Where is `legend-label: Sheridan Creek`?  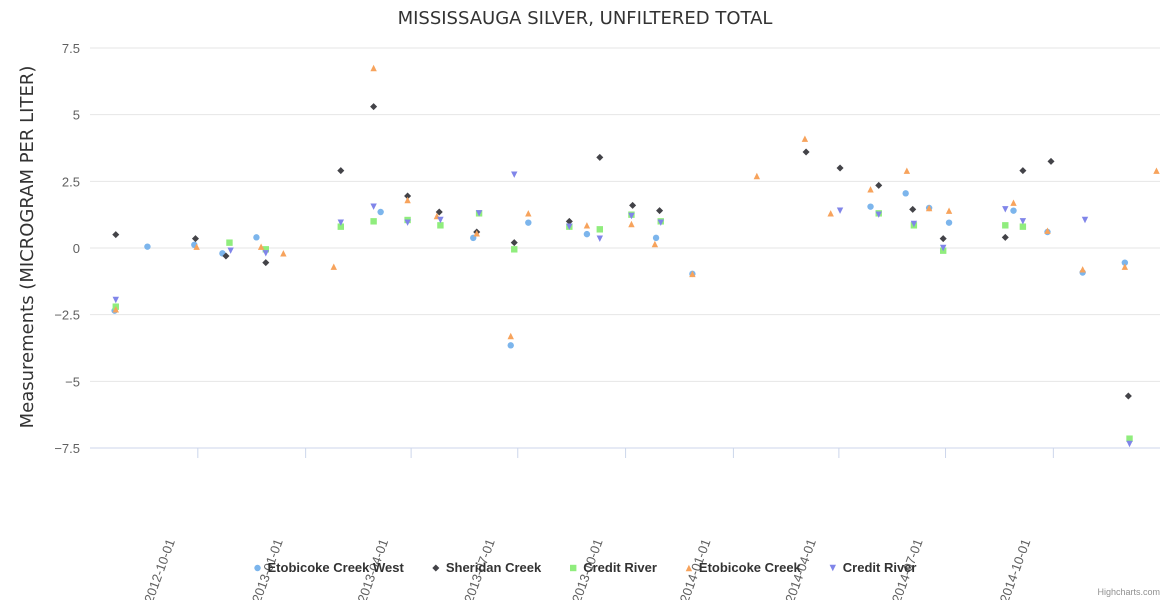
legend-label: Sheridan Creek is located at coordinates (494, 567).